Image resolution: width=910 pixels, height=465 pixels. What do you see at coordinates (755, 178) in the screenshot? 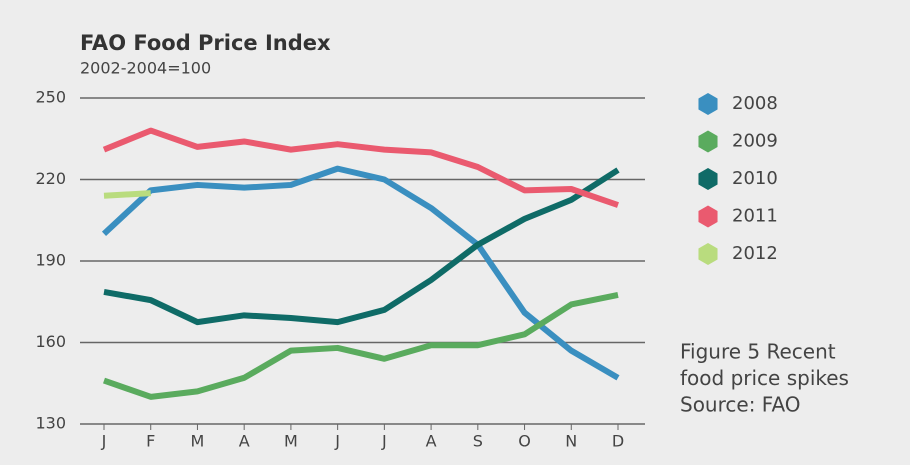
I see `legend-label: 2010` at bounding box center [755, 178].